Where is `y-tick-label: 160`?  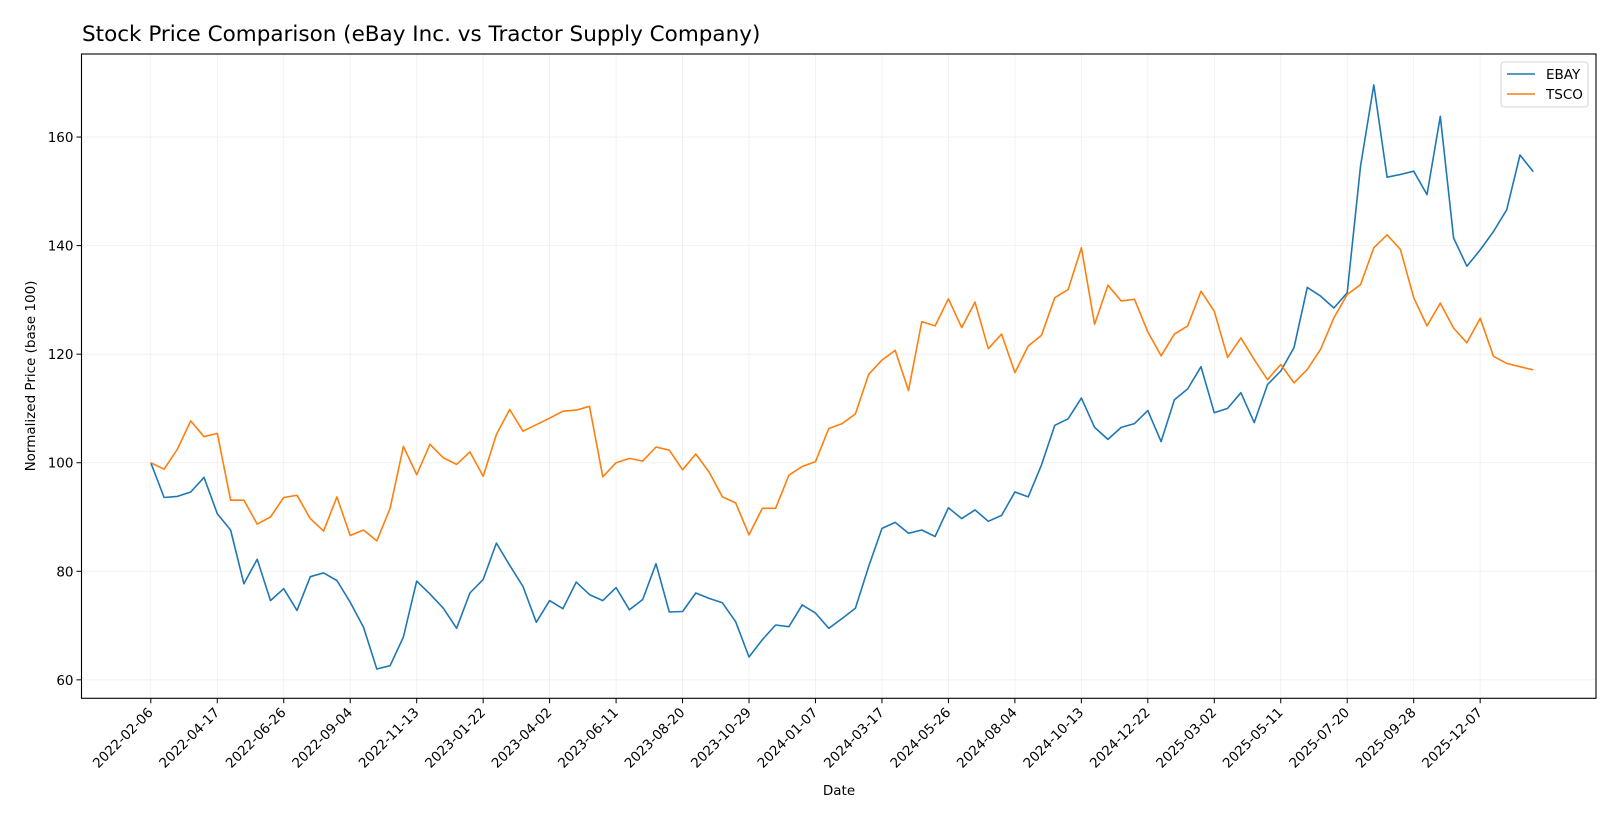
y-tick-label: 160 is located at coordinates (61, 138).